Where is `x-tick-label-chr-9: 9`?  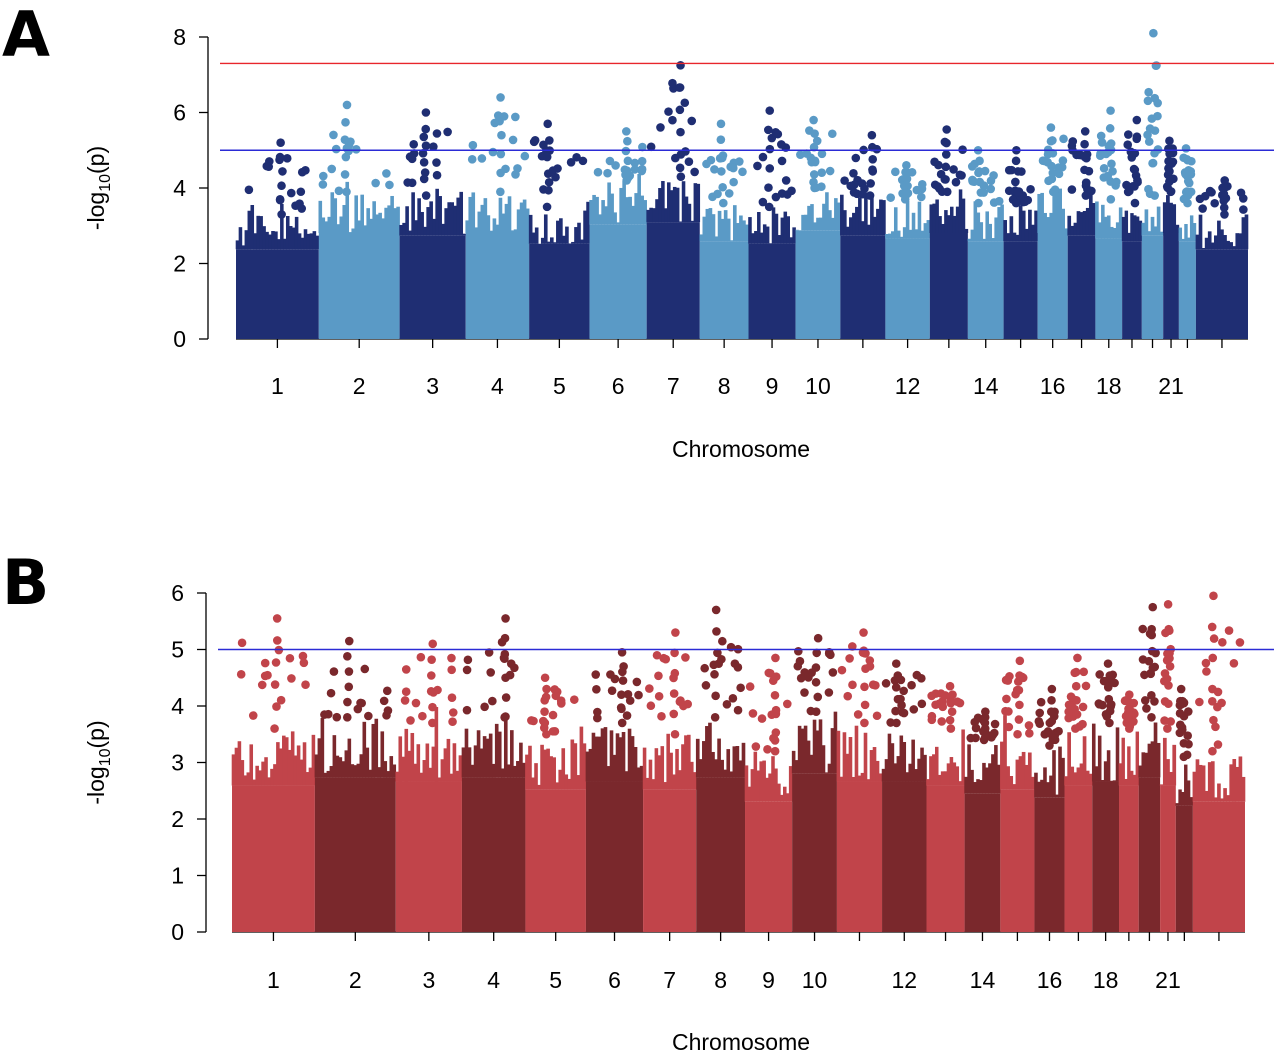
x-tick-label-chr-9: 9 is located at coordinates (768, 980).